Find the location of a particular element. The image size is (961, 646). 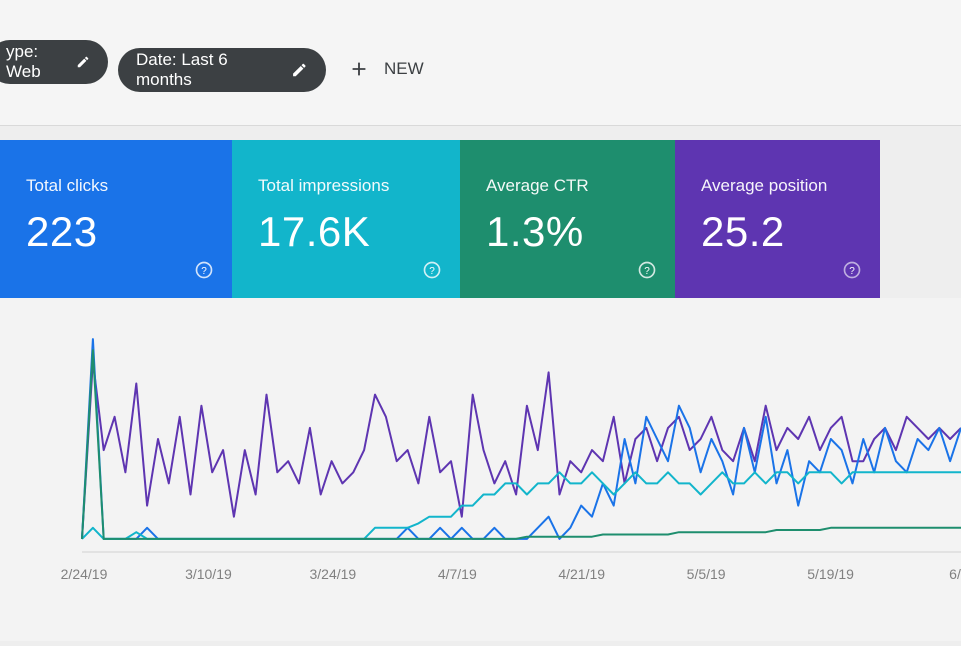

metric-value: 25.2 is located at coordinates (743, 231).